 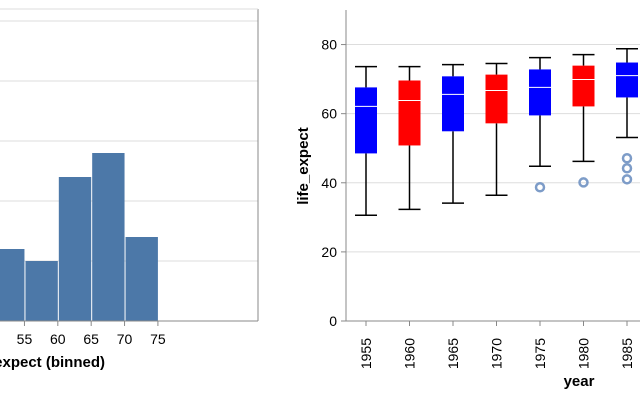 What do you see at coordinates (497, 353) in the screenshot?
I see `x-tick-label: 1970` at bounding box center [497, 353].